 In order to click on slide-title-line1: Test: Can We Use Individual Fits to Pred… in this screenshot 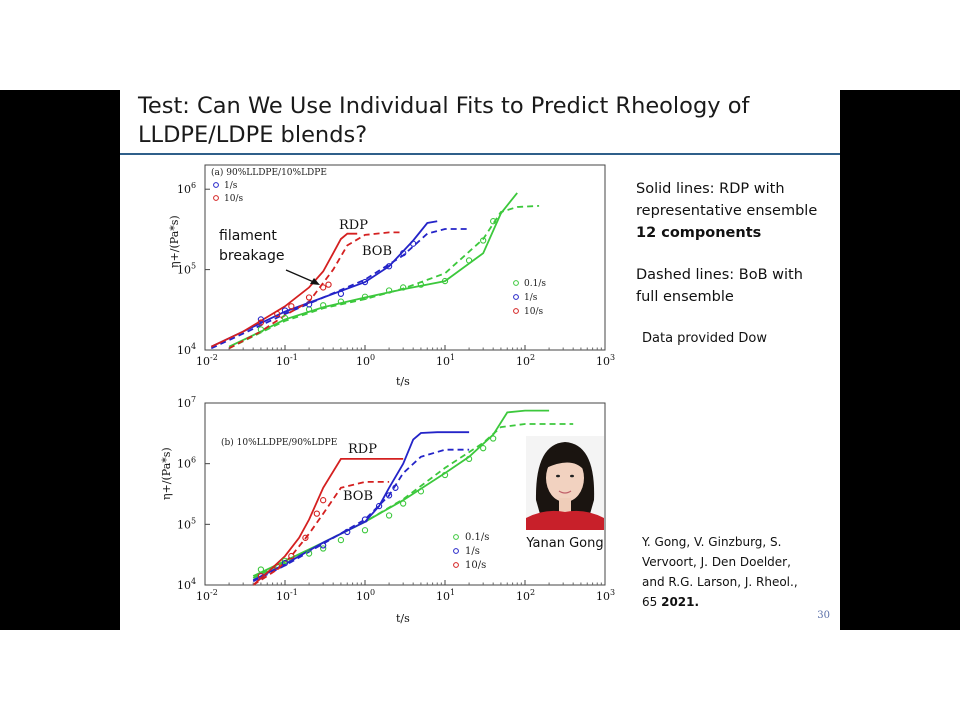, I will do `click(444, 106)`.